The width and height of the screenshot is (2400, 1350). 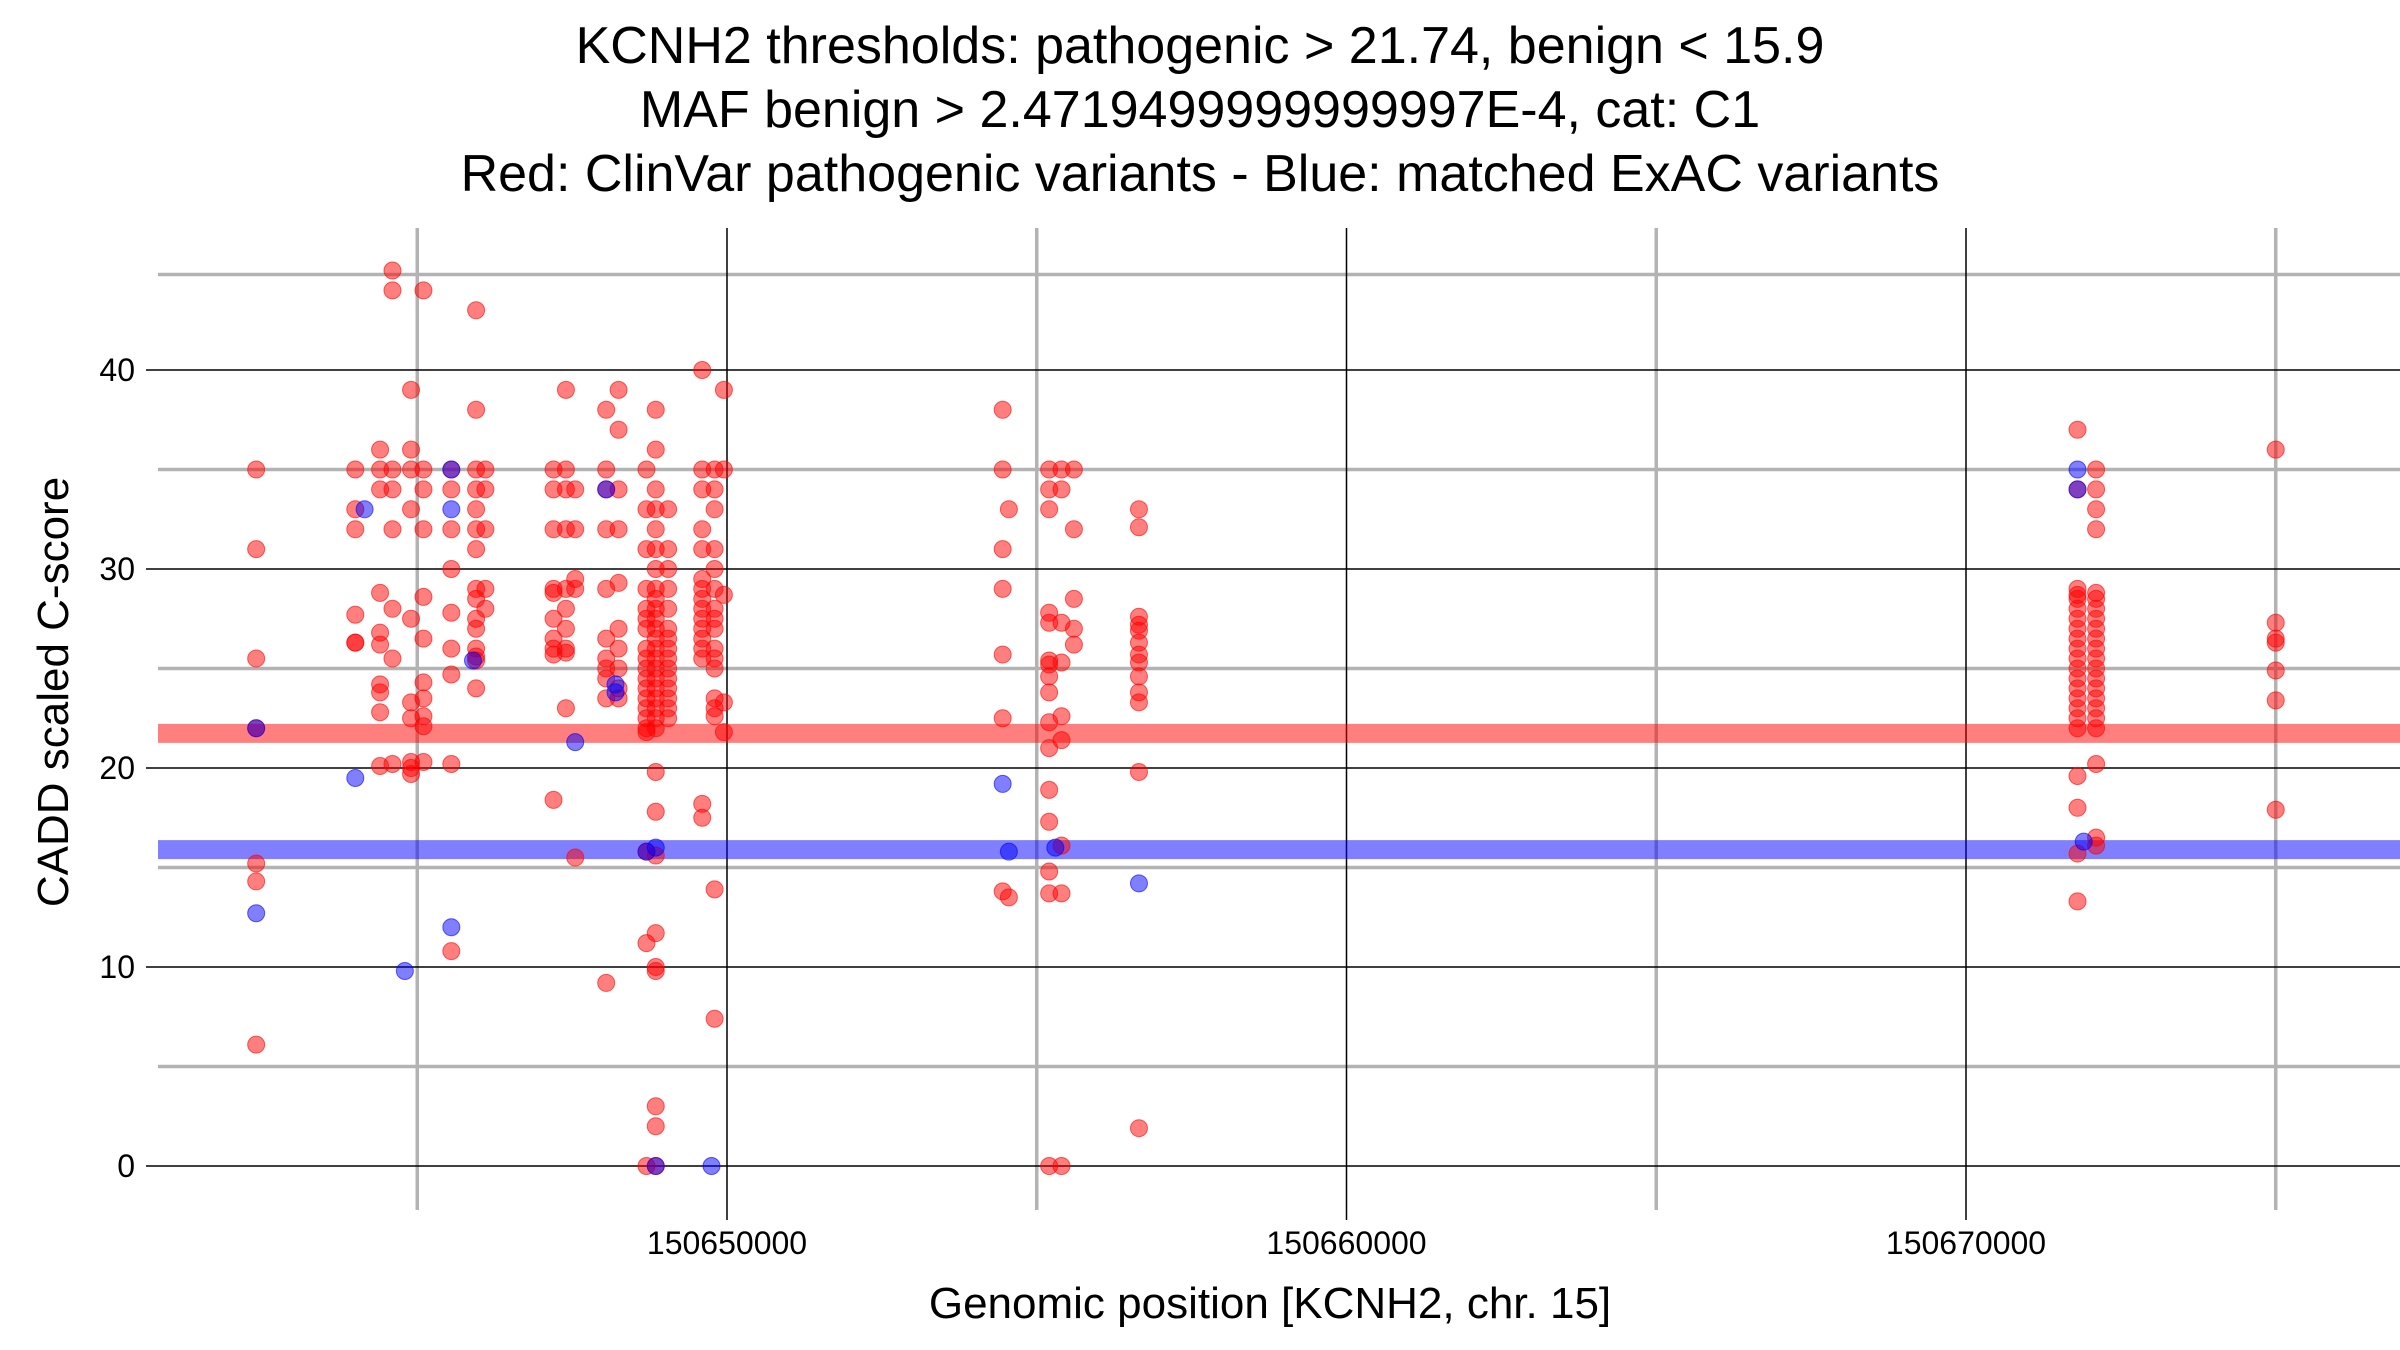 What do you see at coordinates (126, 1166) in the screenshot?
I see `y-tick-label: 0` at bounding box center [126, 1166].